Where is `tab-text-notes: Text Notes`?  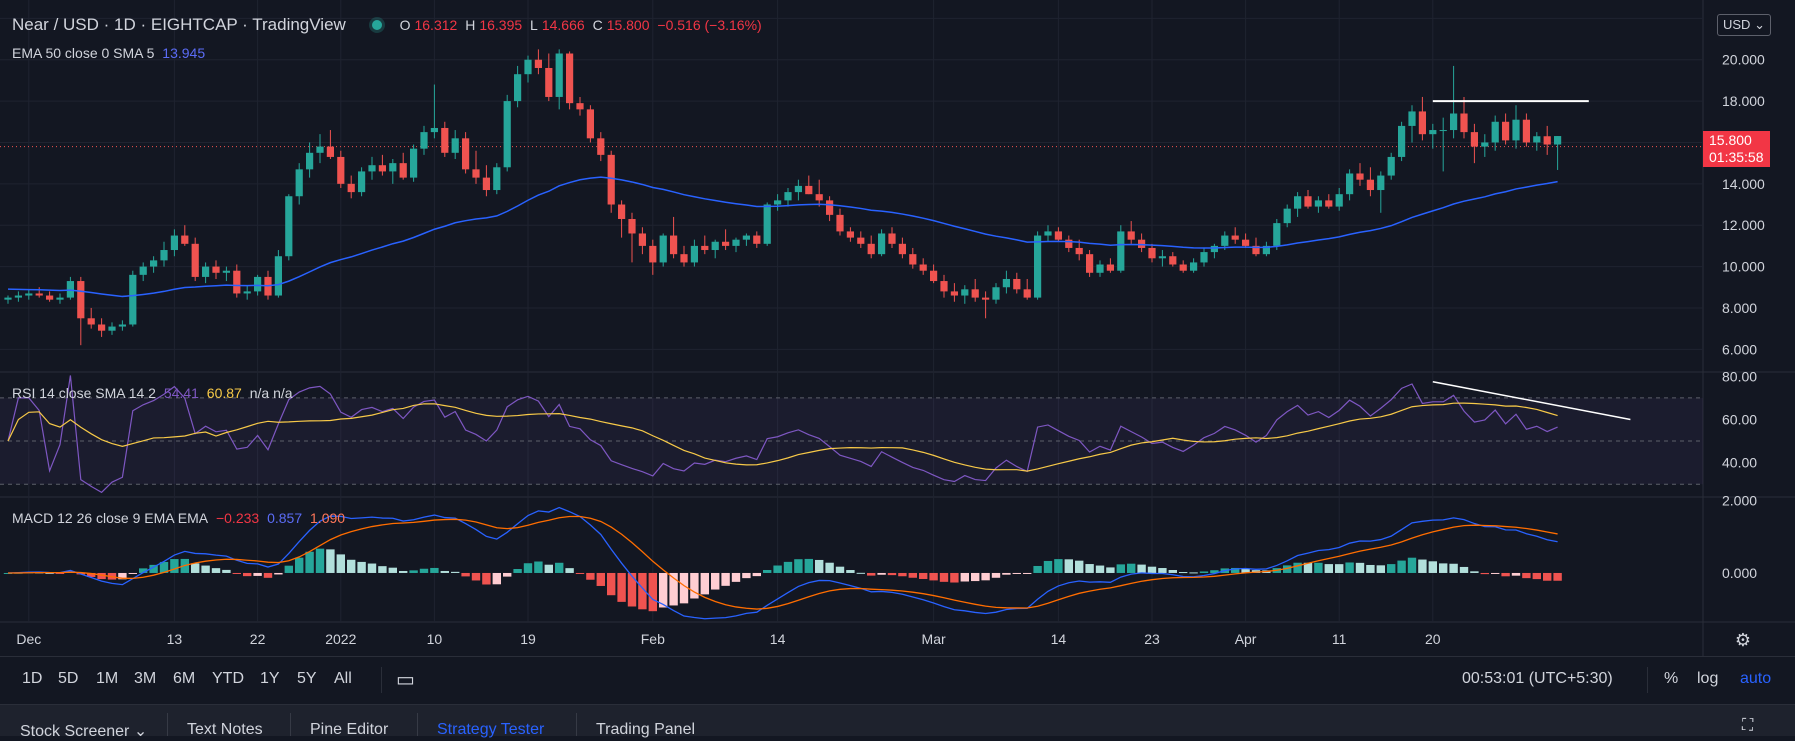 tab-text-notes: Text Notes is located at coordinates (225, 729).